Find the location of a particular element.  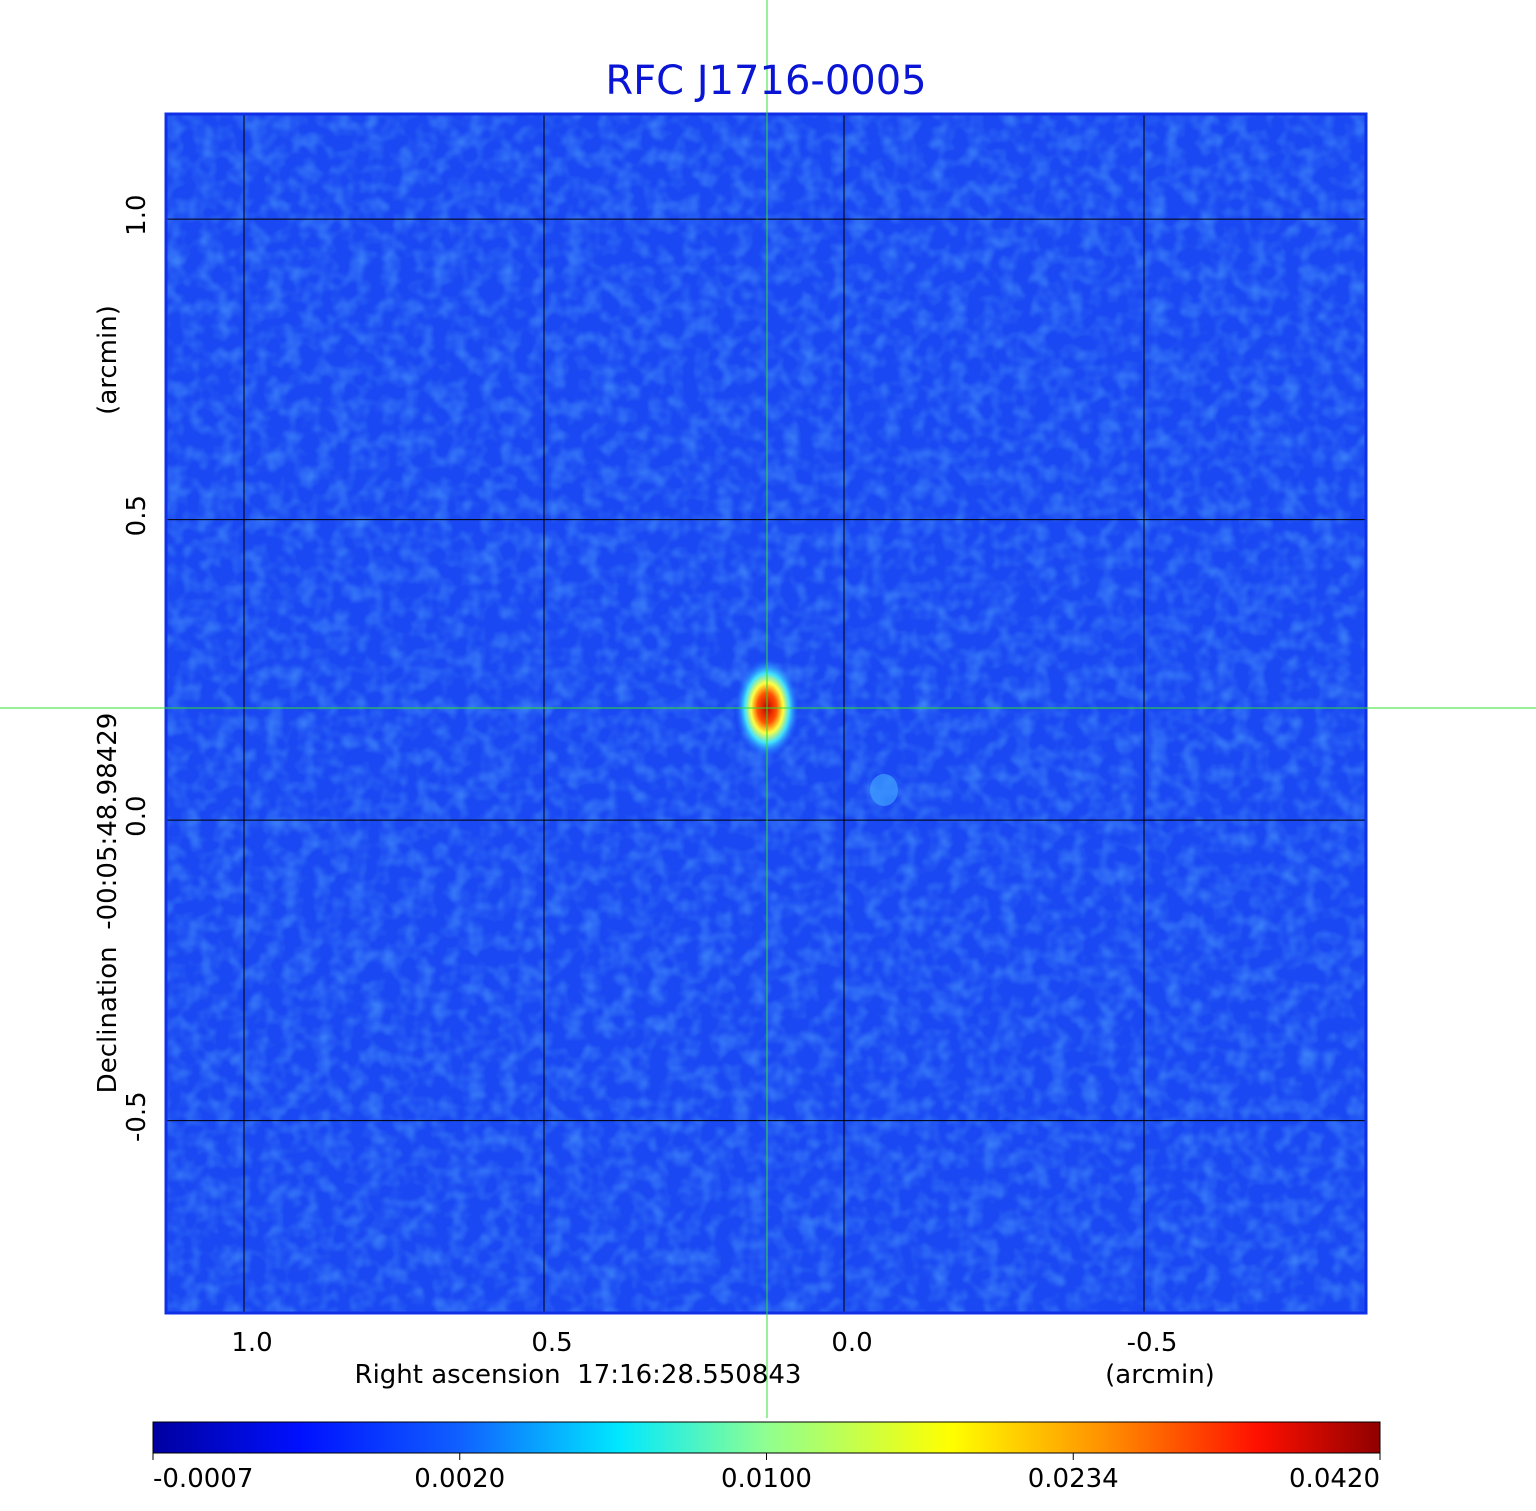

y-axis-label: Declination -00:05:48.98429 is located at coordinates (108, 903).